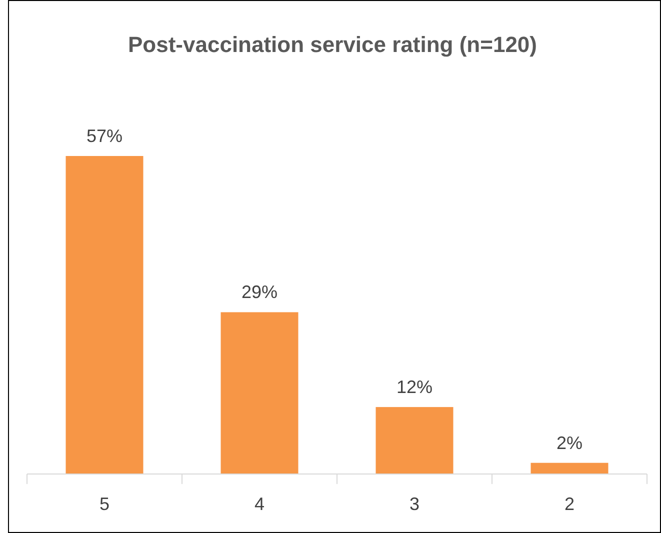 Image resolution: width=661 pixels, height=533 pixels. Describe the element at coordinates (259, 292) in the screenshot. I see `data-label: 29%` at that location.